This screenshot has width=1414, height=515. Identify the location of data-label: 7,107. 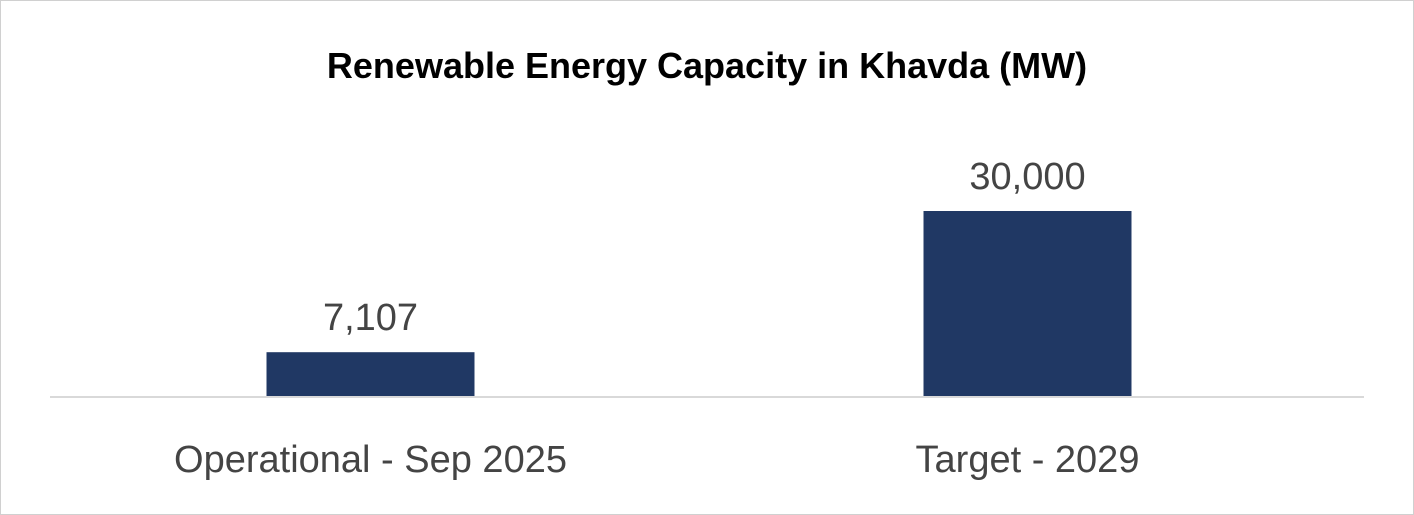
(370, 318).